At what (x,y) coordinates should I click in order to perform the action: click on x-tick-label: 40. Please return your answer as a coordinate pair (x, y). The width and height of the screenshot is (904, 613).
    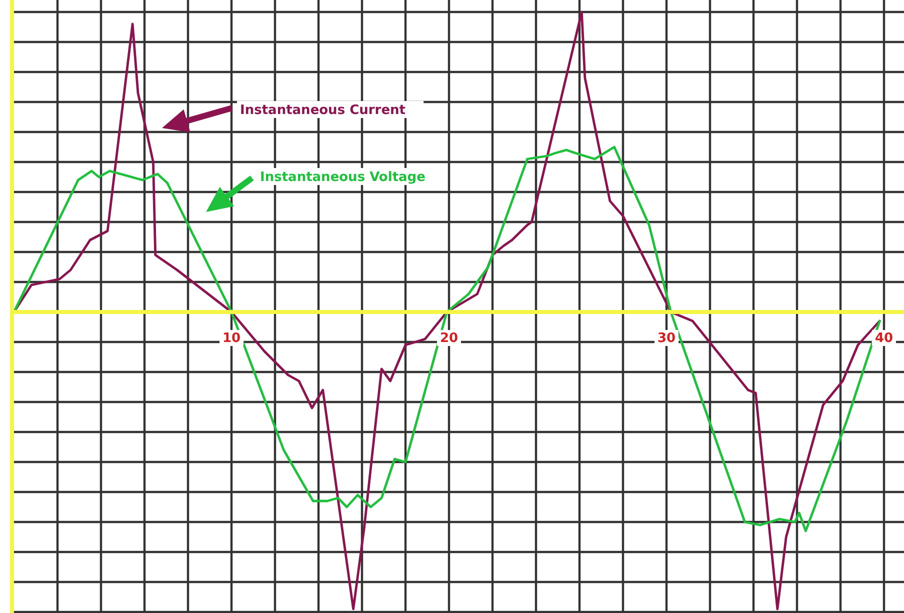
    Looking at the image, I should click on (884, 338).